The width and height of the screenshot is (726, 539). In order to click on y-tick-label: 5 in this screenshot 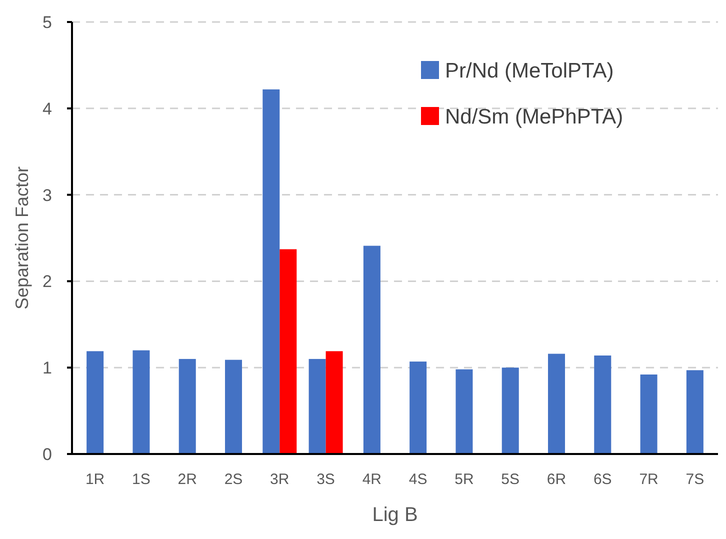, I will do `click(47, 22)`.